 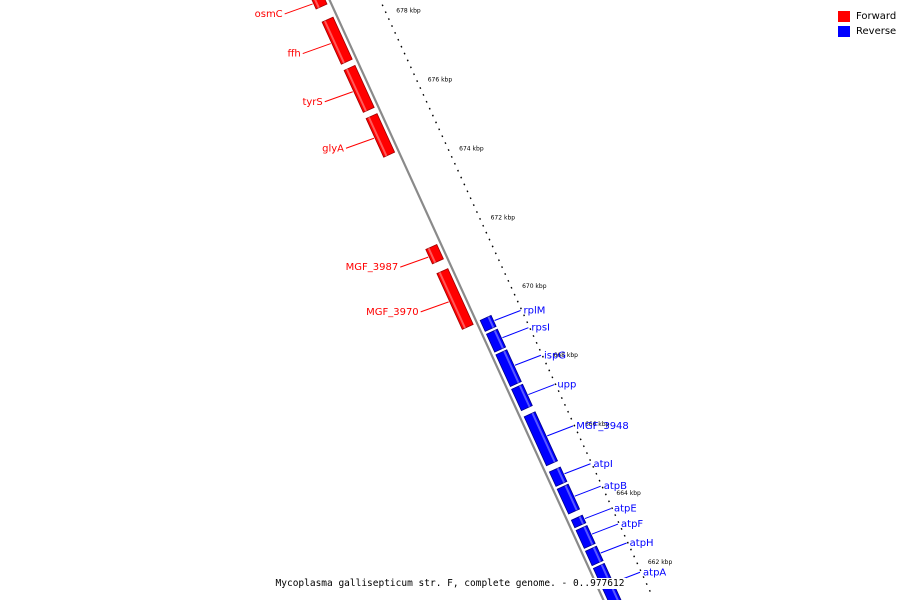 I want to click on gene-atpE, so click(x=578, y=521).